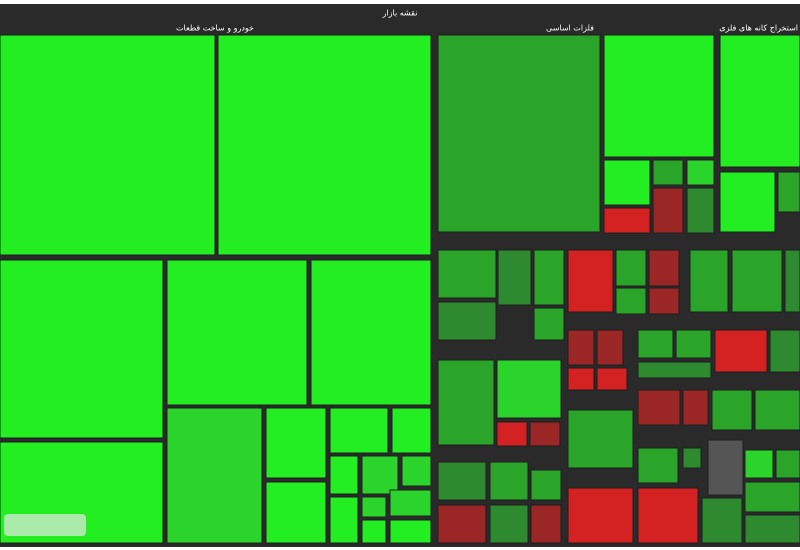 This screenshot has width=800, height=550. Describe the element at coordinates (400, 13) in the screenshot. I see `map-title: نقشه بازار` at that location.